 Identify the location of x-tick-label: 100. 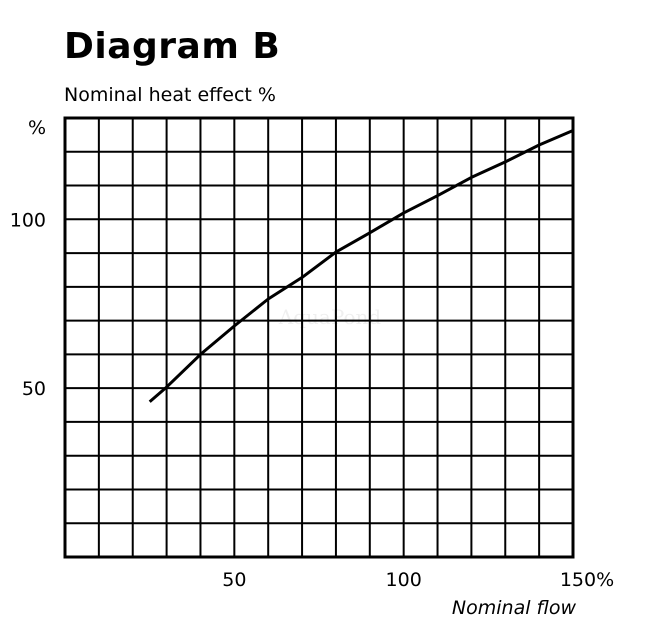
(404, 580).